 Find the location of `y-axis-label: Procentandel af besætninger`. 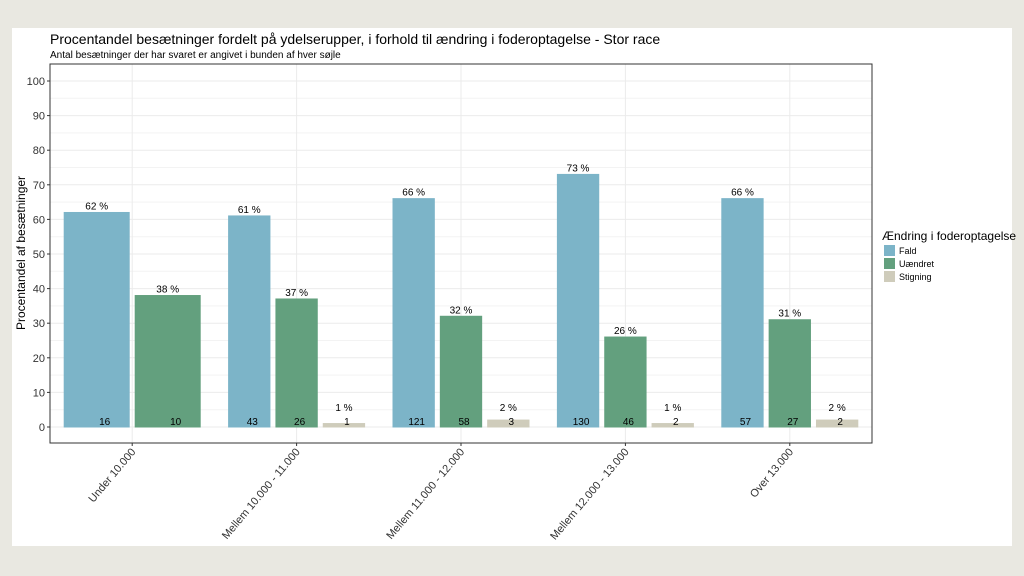

y-axis-label: Procentandel af besætninger is located at coordinates (21, 253).